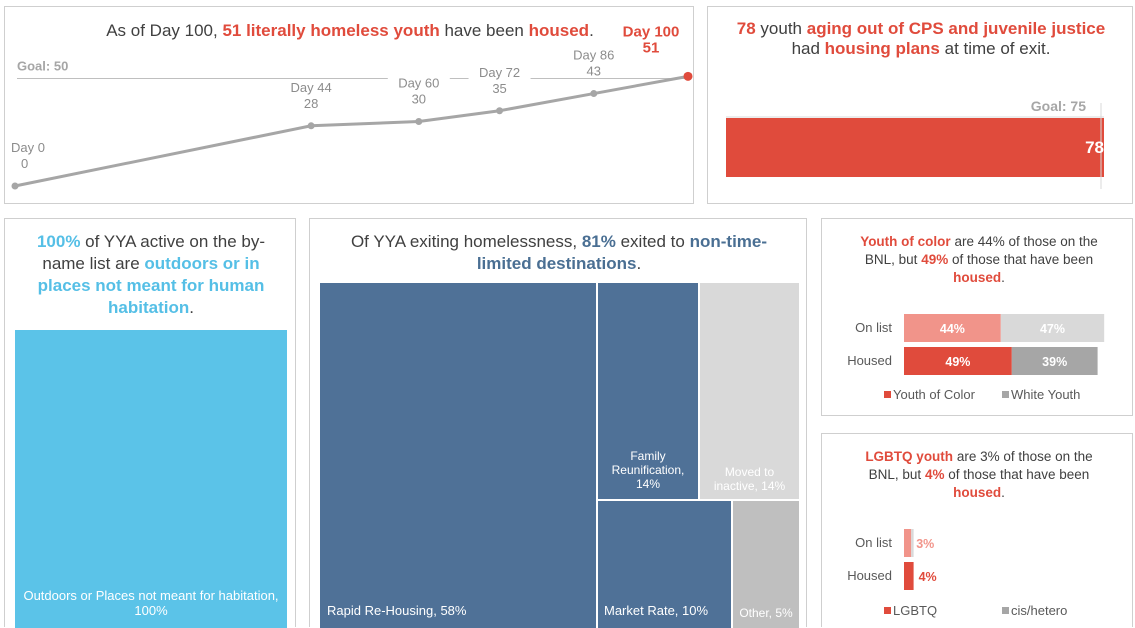 The width and height of the screenshot is (1135, 628). Describe the element at coordinates (957, 573) in the screenshot. I see `lgbtq-bar-chart: On list 3% Housed 4% LGBTQ cis/hetero` at that location.